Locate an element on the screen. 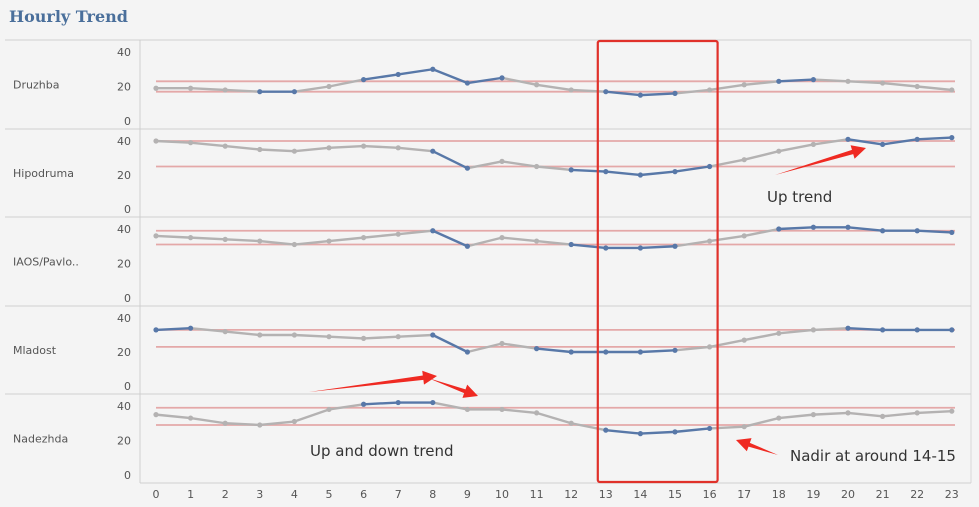 Image resolution: width=979 pixels, height=507 pixels. x-tick-label: 15 is located at coordinates (675, 494).